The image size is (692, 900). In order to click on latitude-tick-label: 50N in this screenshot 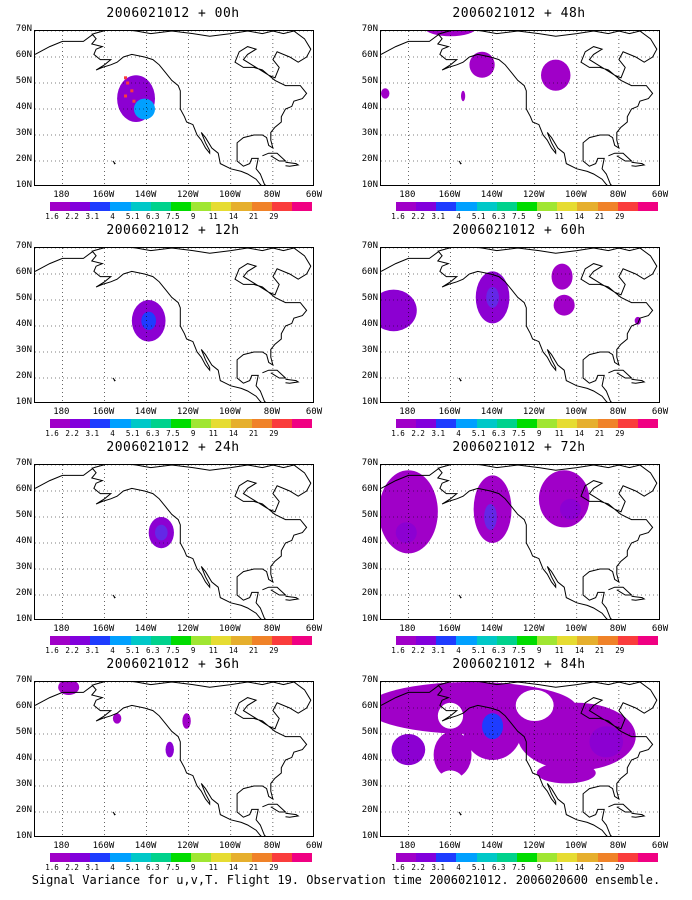, I will do `click(23, 81)`.